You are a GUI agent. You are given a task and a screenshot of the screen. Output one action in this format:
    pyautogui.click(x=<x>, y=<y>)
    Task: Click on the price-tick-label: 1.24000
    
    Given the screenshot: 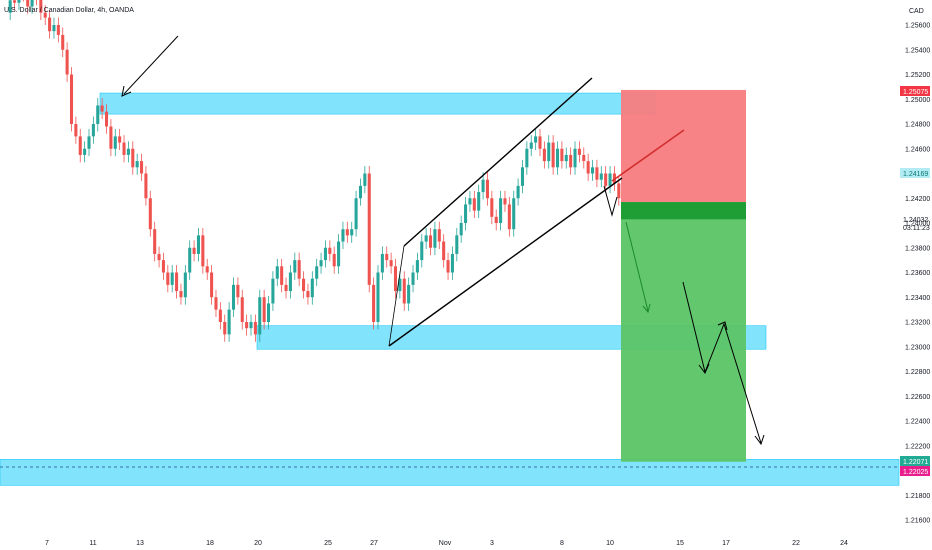 What is the action you would take?
    pyautogui.click(x=917, y=224)
    